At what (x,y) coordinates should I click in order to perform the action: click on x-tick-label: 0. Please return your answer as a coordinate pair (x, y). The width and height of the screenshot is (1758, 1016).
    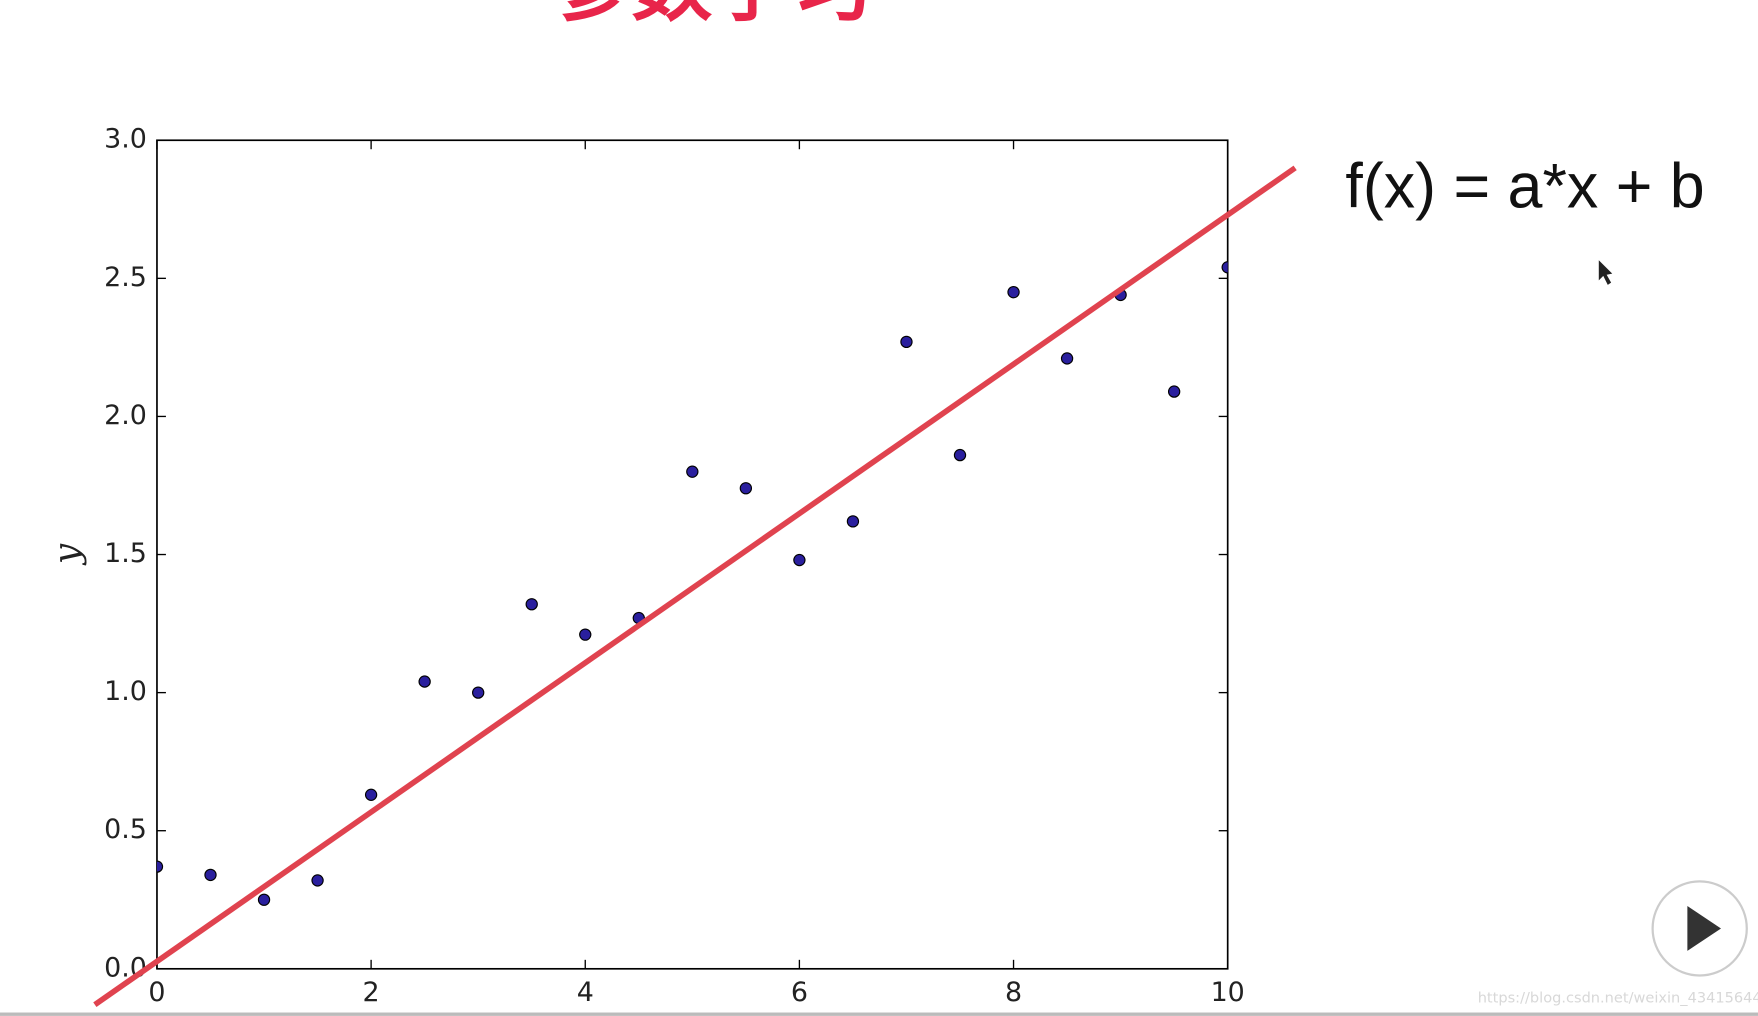
    Looking at the image, I should click on (156, 992).